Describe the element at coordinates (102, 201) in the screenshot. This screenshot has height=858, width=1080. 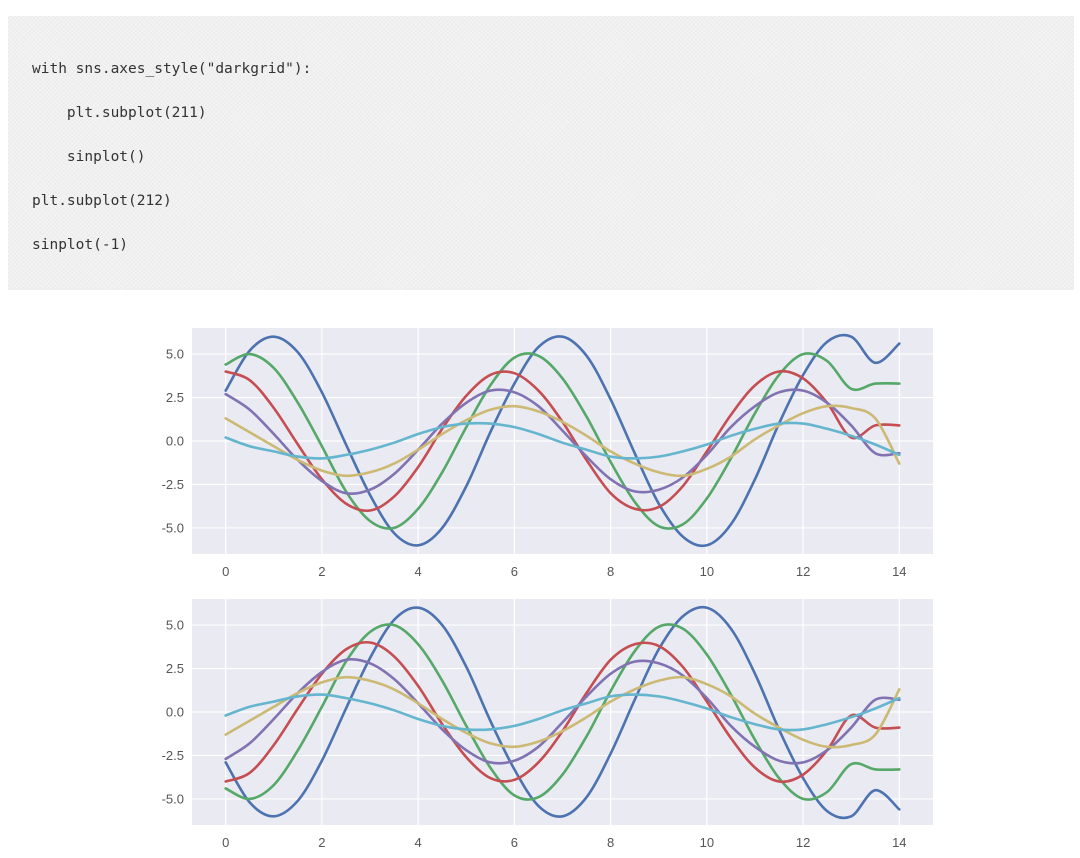
I see `code-line-4: plt.subplot(212)` at that location.